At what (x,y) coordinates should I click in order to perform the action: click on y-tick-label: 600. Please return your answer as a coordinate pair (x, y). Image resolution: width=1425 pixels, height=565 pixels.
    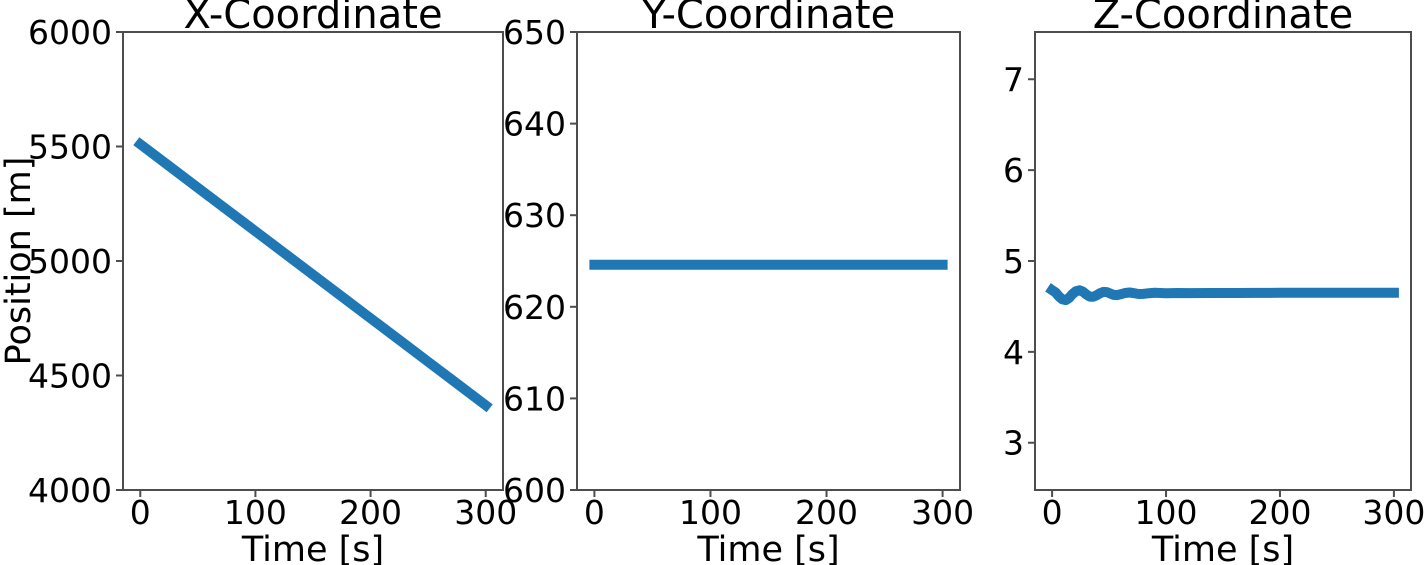
    Looking at the image, I should click on (534, 490).